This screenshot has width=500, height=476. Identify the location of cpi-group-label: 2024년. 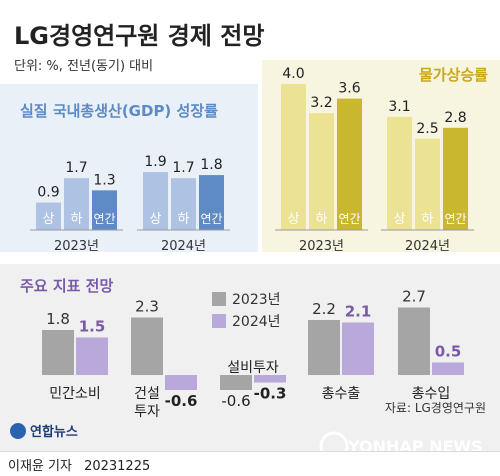
(427, 246).